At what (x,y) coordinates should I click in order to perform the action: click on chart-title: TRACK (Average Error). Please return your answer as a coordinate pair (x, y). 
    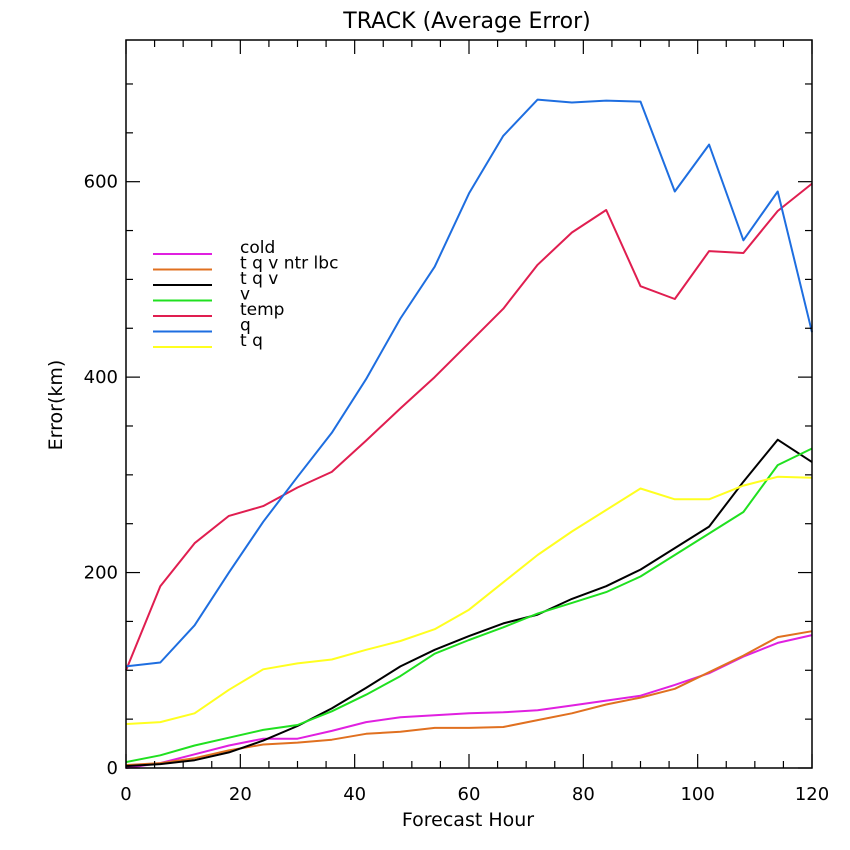
    Looking at the image, I should click on (466, 21).